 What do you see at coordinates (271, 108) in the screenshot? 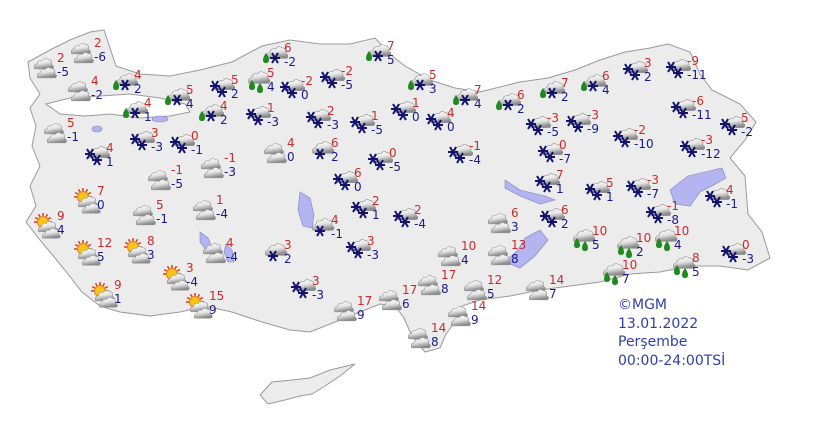
I see `max-temperature: 1` at bounding box center [271, 108].